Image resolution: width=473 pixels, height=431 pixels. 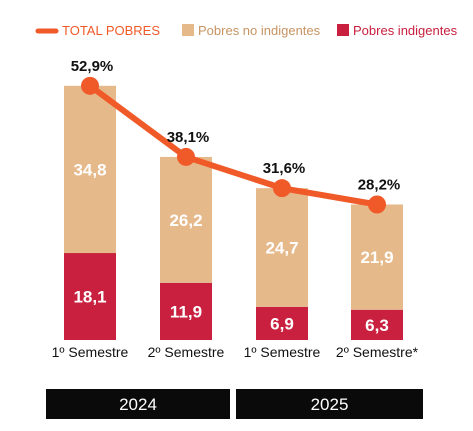 What do you see at coordinates (282, 352) in the screenshot?
I see `x-tick-label-2: 1º Semestre` at bounding box center [282, 352].